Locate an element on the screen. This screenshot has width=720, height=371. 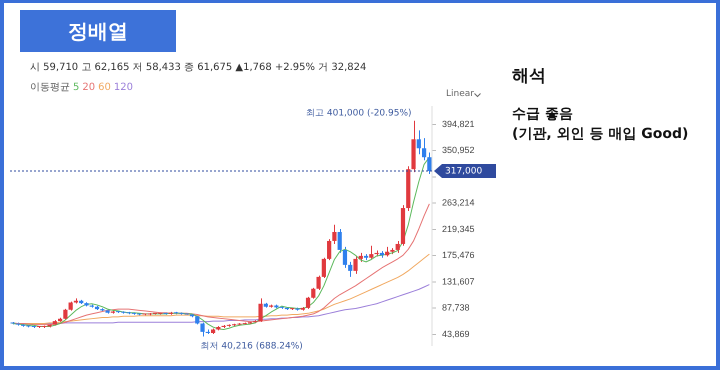
text: 5 is located at coordinates (76, 87).